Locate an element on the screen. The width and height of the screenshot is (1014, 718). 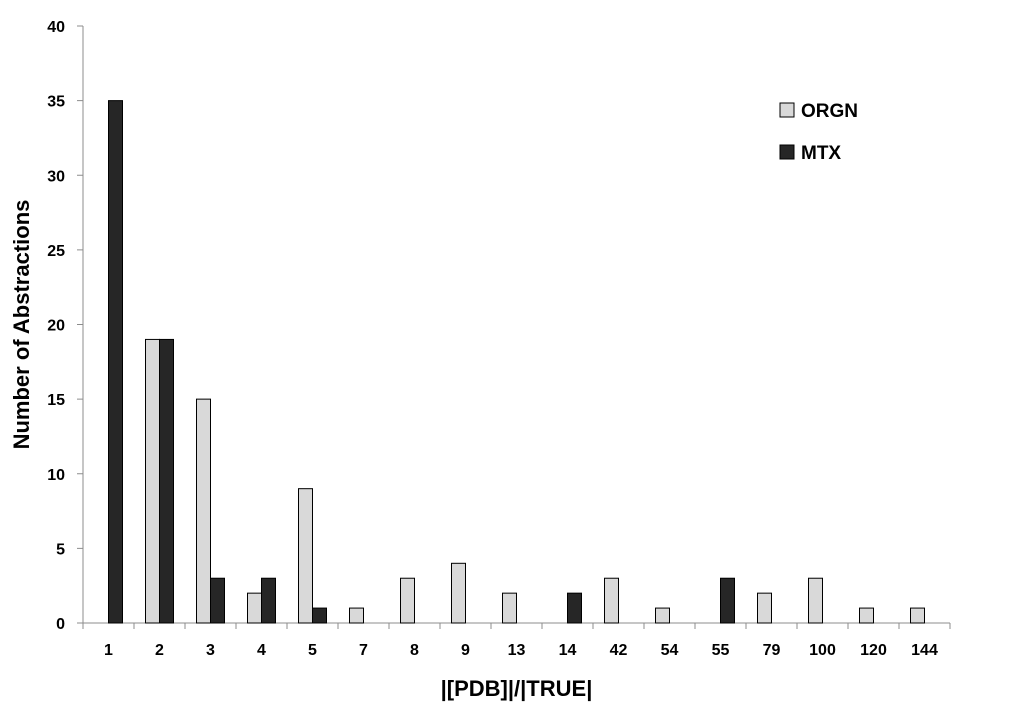
x-axis: 1 2 3 4 5 7 8 9 13 14 42 54 55 79 100 120 144 is located at coordinates (516, 640).